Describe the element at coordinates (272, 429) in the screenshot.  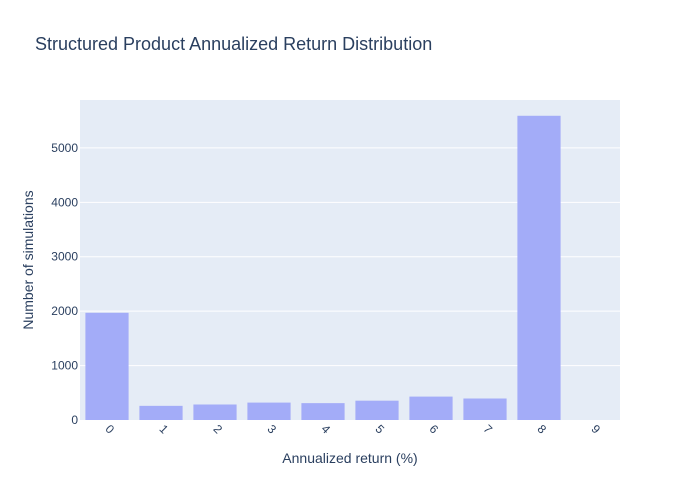
I see `x-tick-label: 3` at that location.